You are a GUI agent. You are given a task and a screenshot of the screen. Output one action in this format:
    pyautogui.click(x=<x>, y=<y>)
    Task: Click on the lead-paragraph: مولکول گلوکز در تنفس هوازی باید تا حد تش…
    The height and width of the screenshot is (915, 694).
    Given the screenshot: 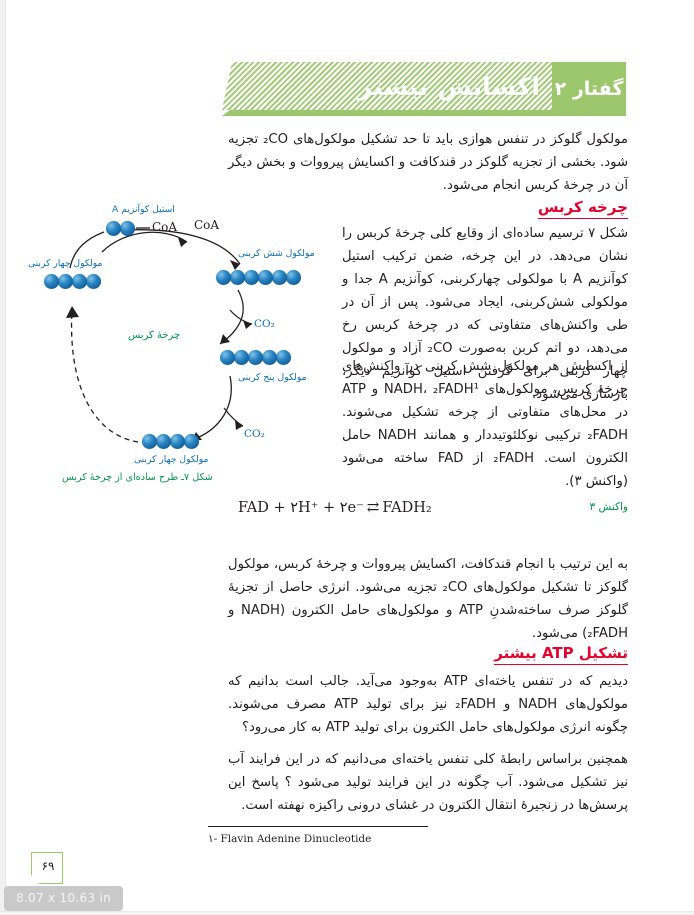 What is the action you would take?
    pyautogui.click(x=428, y=162)
    